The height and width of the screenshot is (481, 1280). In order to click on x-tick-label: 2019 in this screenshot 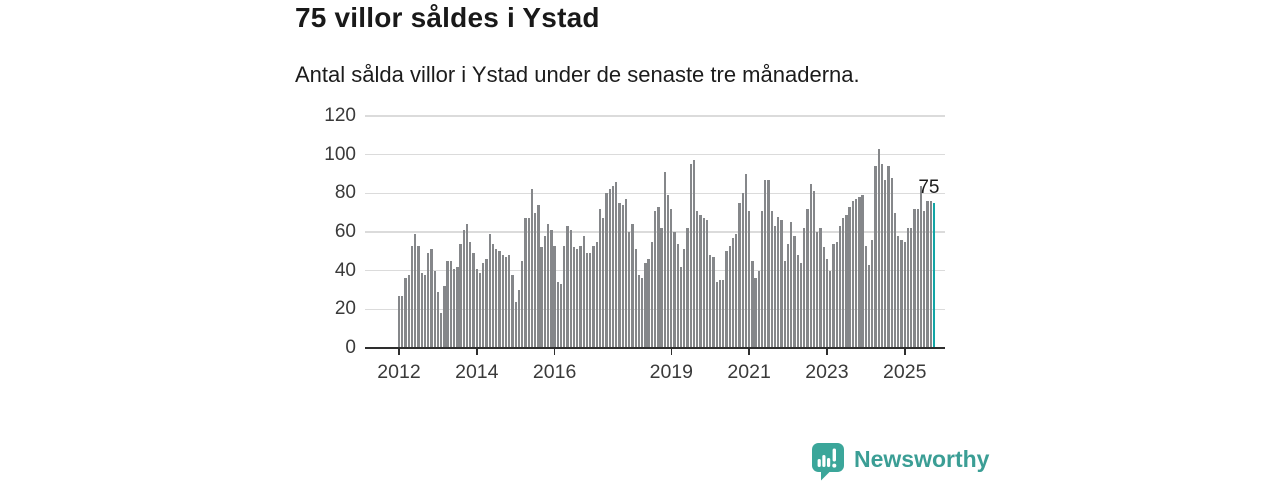, I will do `click(671, 372)`.